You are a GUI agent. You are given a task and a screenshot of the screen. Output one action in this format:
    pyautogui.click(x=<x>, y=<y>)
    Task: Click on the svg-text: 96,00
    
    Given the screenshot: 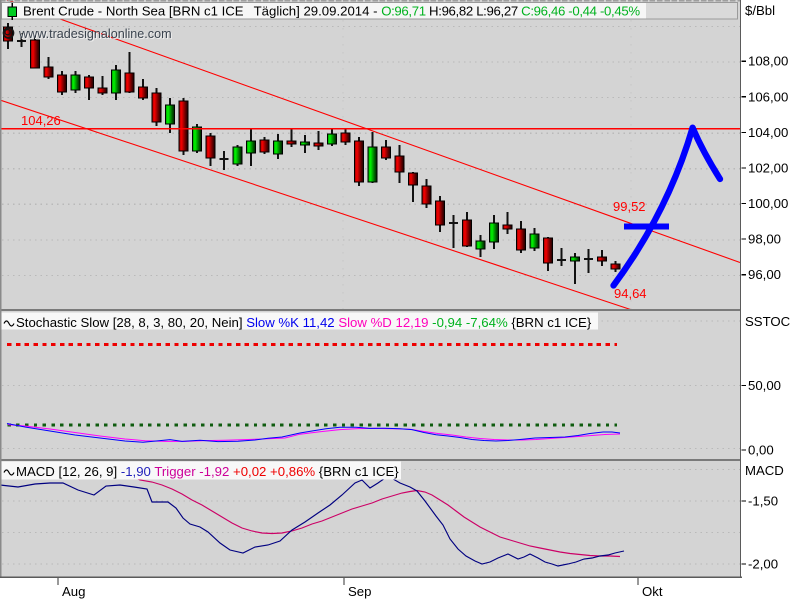 What is the action you would take?
    pyautogui.click(x=764, y=274)
    